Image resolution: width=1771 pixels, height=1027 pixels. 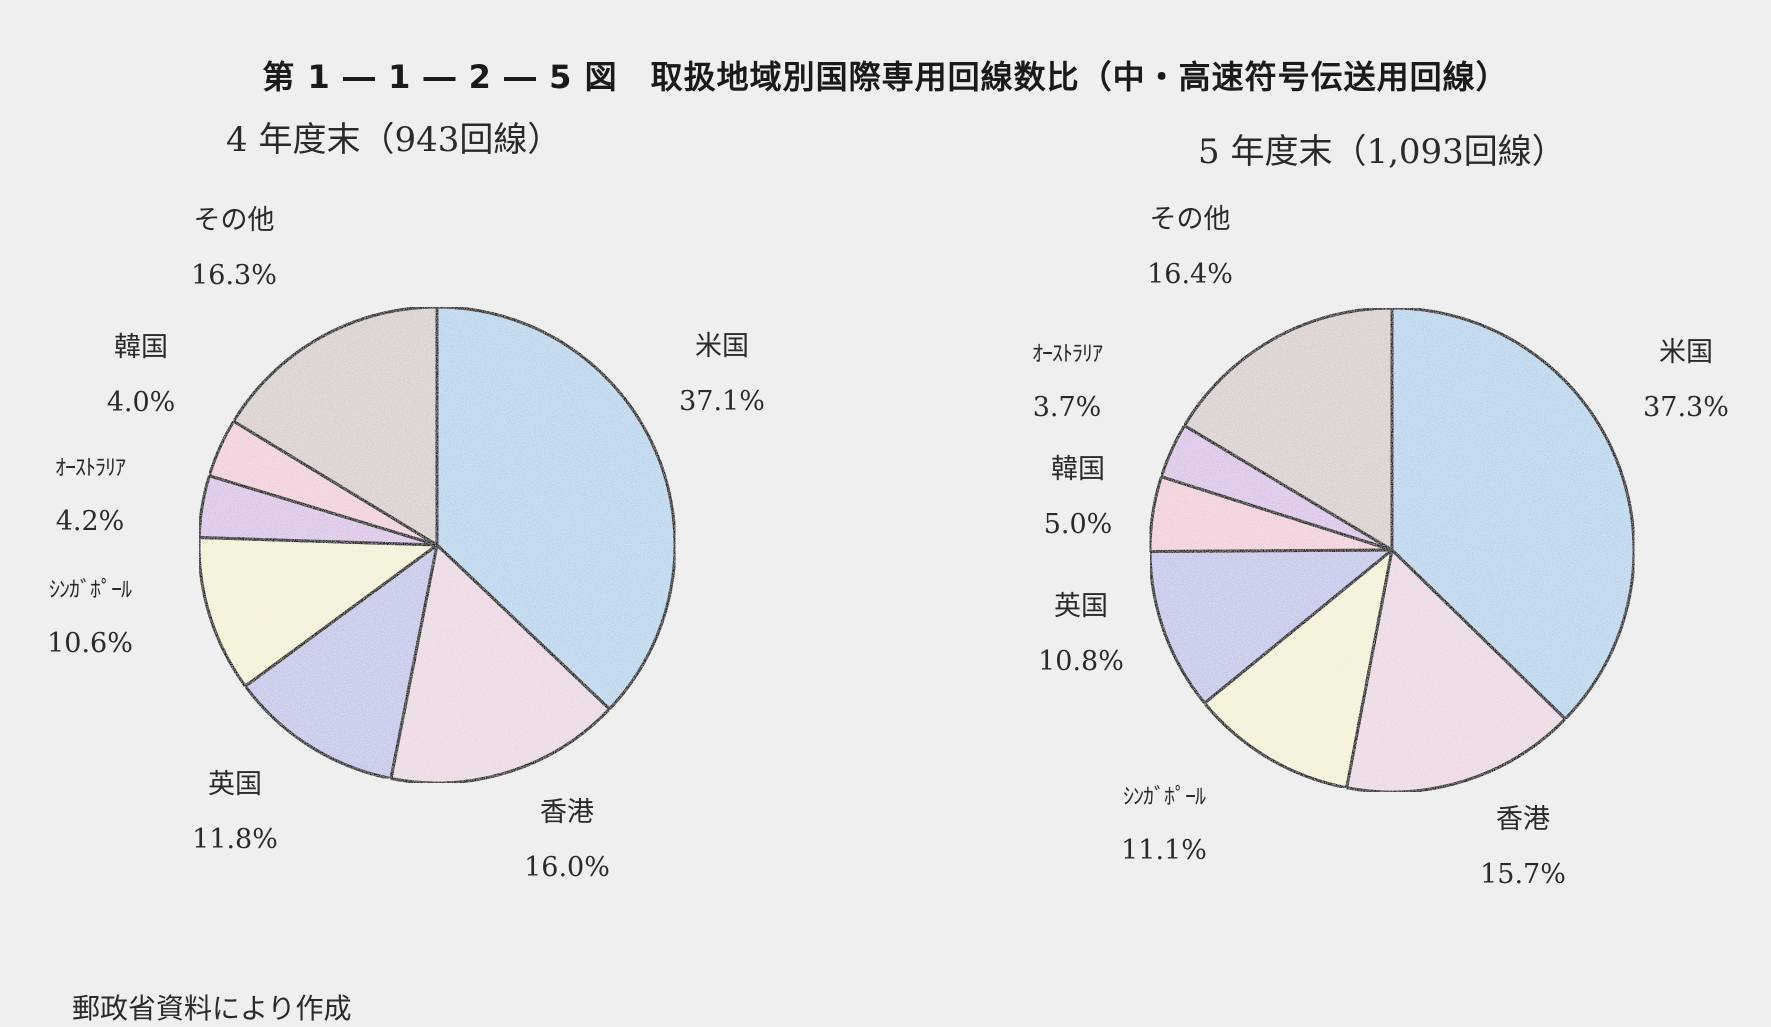 What do you see at coordinates (1523, 819) in the screenshot?
I see `slice-label-pie1-1: 香港` at bounding box center [1523, 819].